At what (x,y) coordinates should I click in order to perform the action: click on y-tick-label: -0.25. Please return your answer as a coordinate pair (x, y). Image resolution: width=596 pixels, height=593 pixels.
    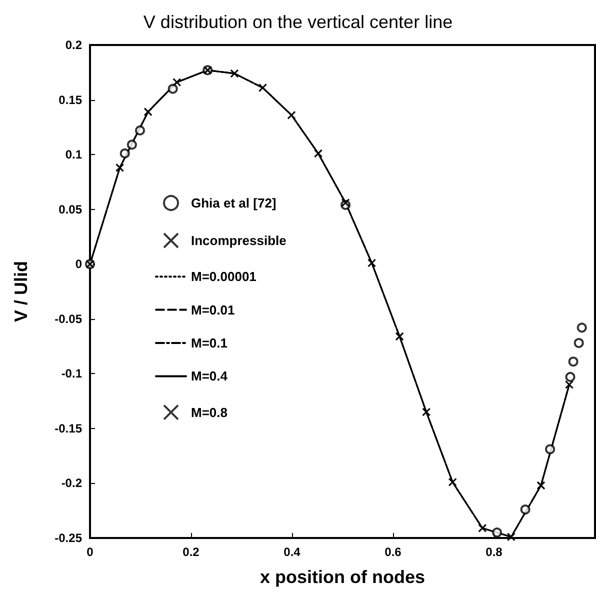
    Looking at the image, I should click on (68, 538).